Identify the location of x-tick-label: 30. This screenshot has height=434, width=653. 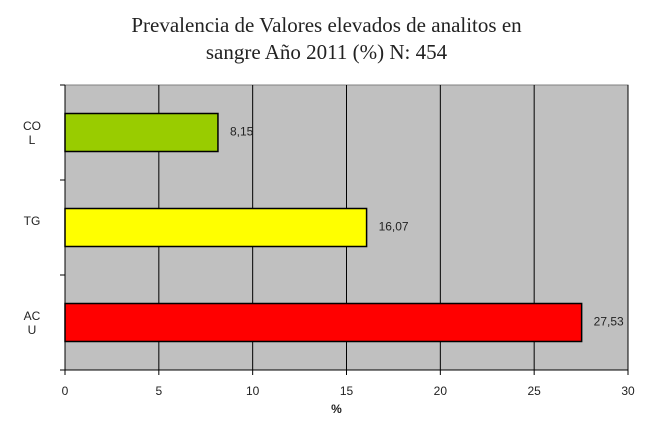
(628, 391).